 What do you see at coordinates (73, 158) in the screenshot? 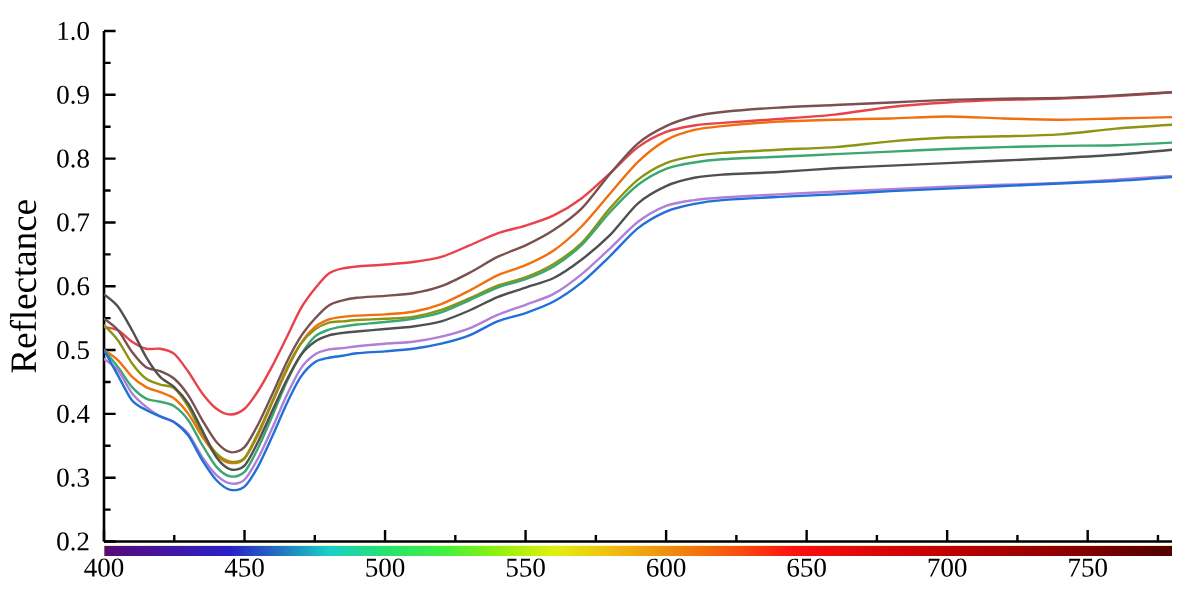
I see `y-tick-label: 0.8` at bounding box center [73, 158].